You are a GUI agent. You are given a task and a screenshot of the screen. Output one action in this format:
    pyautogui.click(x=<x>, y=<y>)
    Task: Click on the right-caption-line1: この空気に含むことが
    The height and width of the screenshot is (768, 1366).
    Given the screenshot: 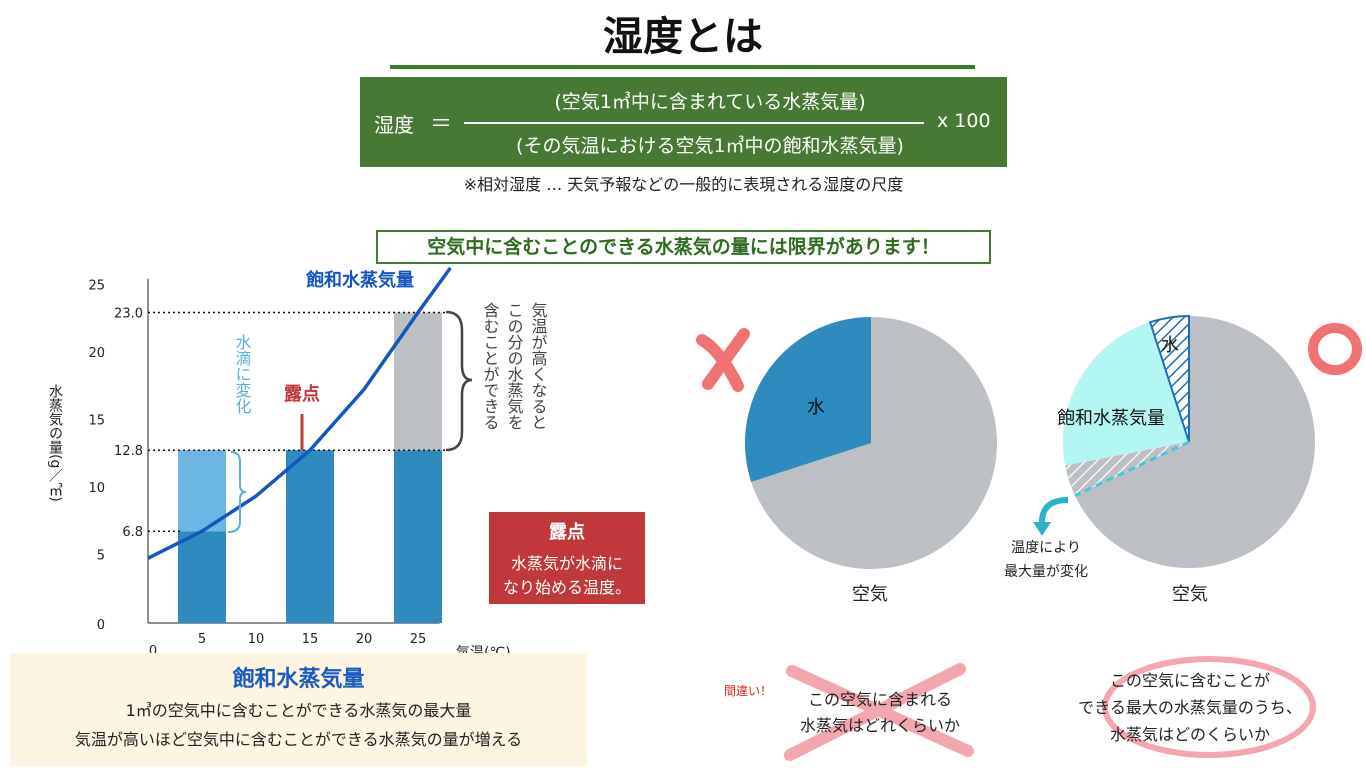 What is the action you would take?
    pyautogui.click(x=1189, y=680)
    